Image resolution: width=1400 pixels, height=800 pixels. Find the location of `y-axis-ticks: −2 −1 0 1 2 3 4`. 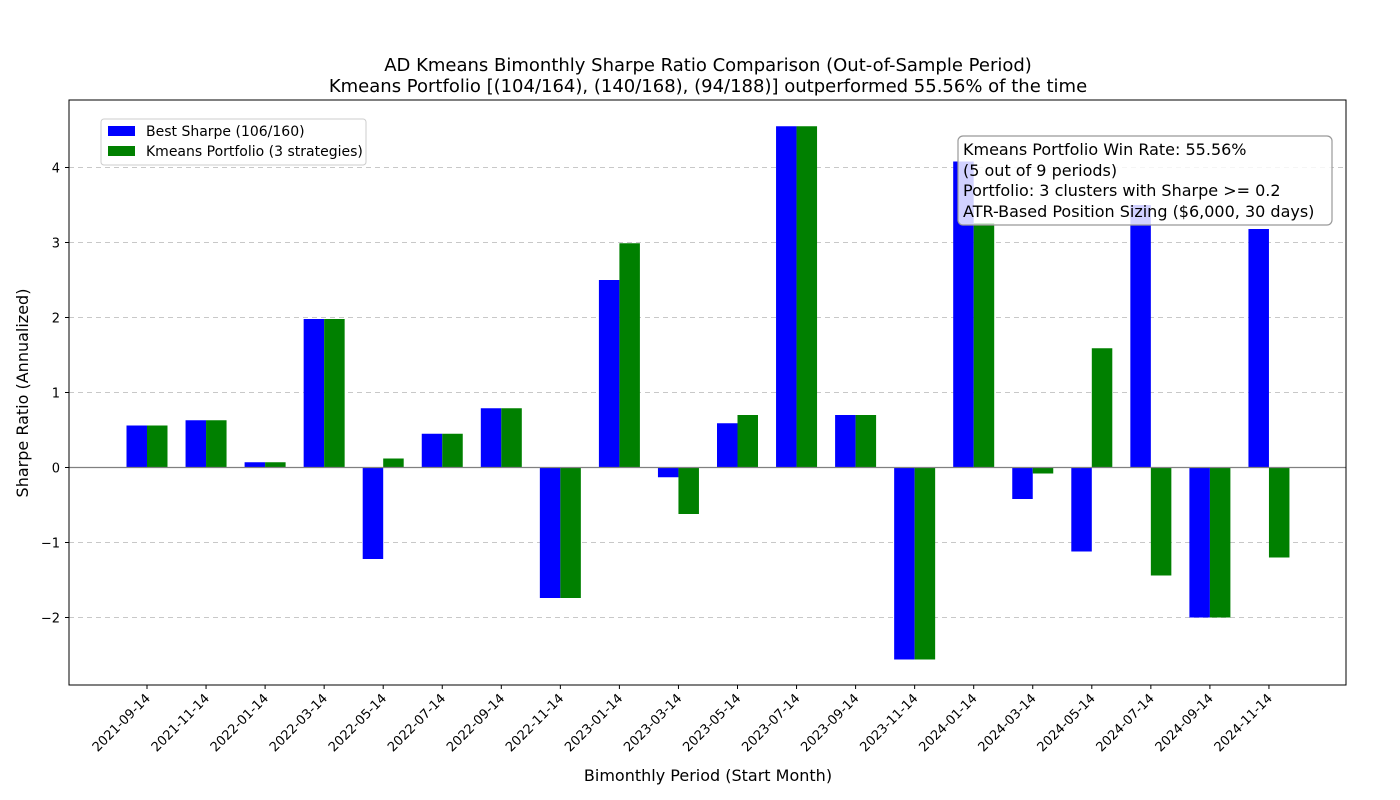

y-axis-ticks: −2 −1 0 1 2 3 4 is located at coordinates (55, 394).